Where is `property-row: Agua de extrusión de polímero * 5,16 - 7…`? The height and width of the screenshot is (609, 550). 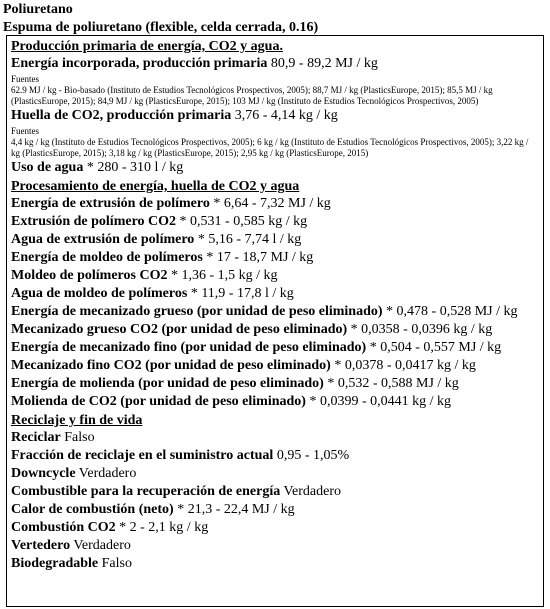 property-row: Agua de extrusión de polímero * 5,16 - 7… is located at coordinates (275, 240).